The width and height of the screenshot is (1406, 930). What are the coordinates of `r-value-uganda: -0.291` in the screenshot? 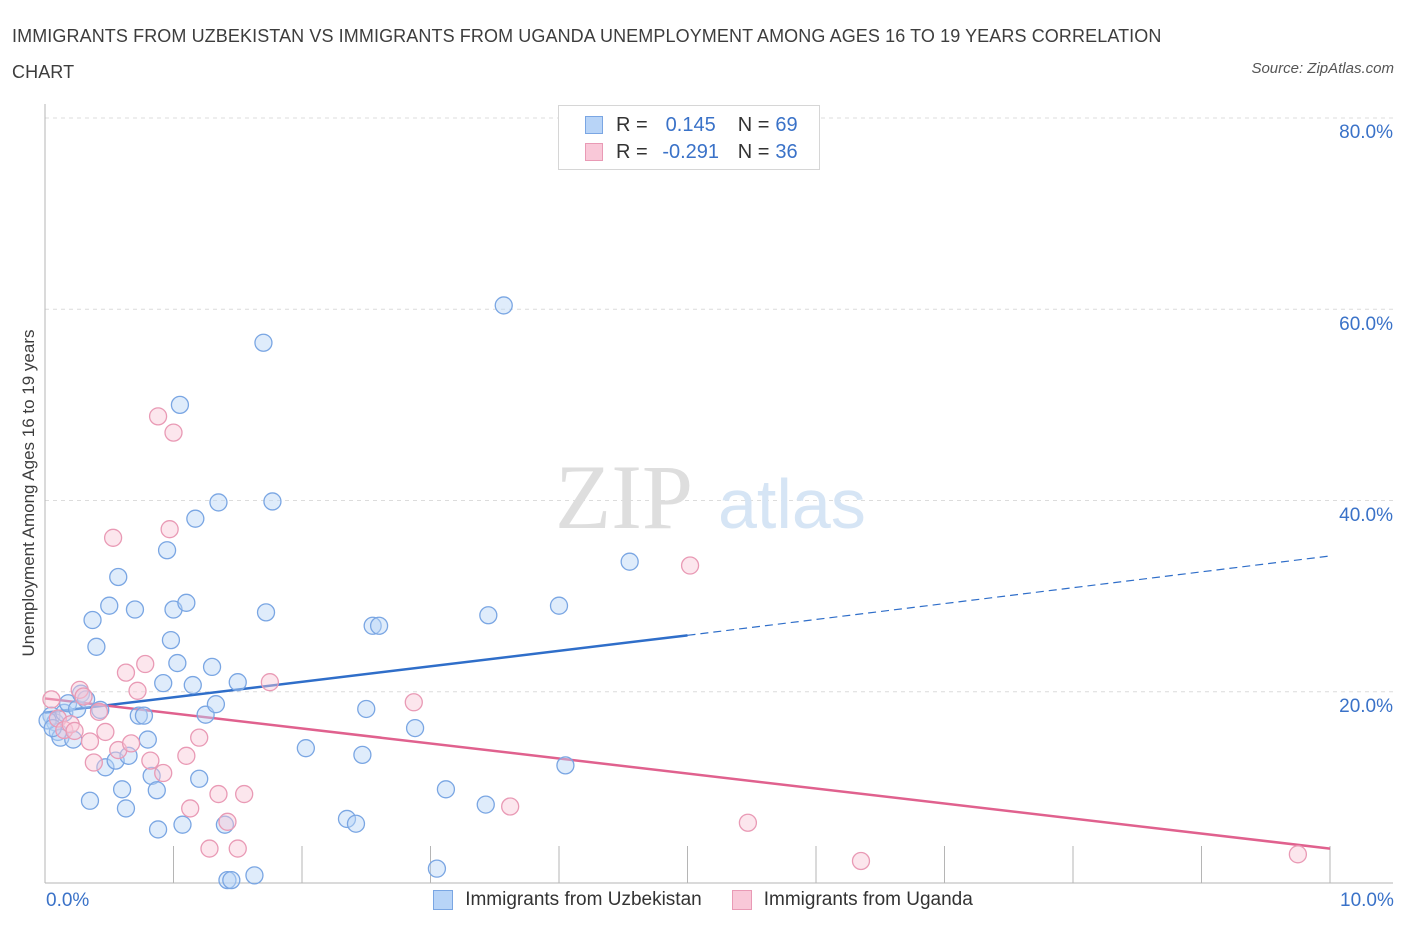 It's located at (691, 151).